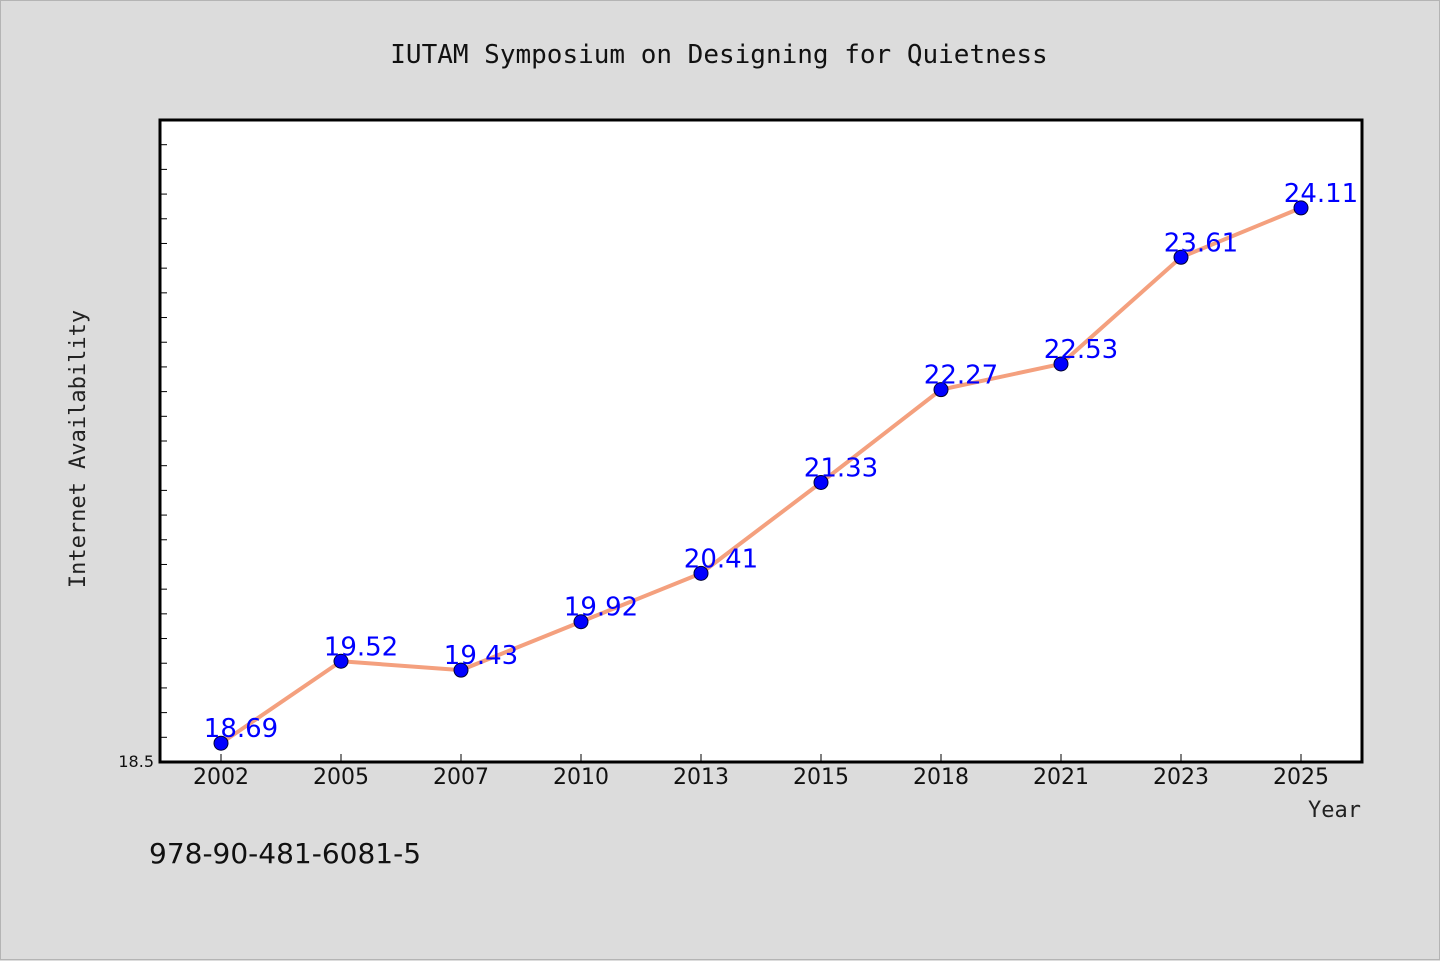  I want to click on x-tick-label: 2005, so click(341, 777).